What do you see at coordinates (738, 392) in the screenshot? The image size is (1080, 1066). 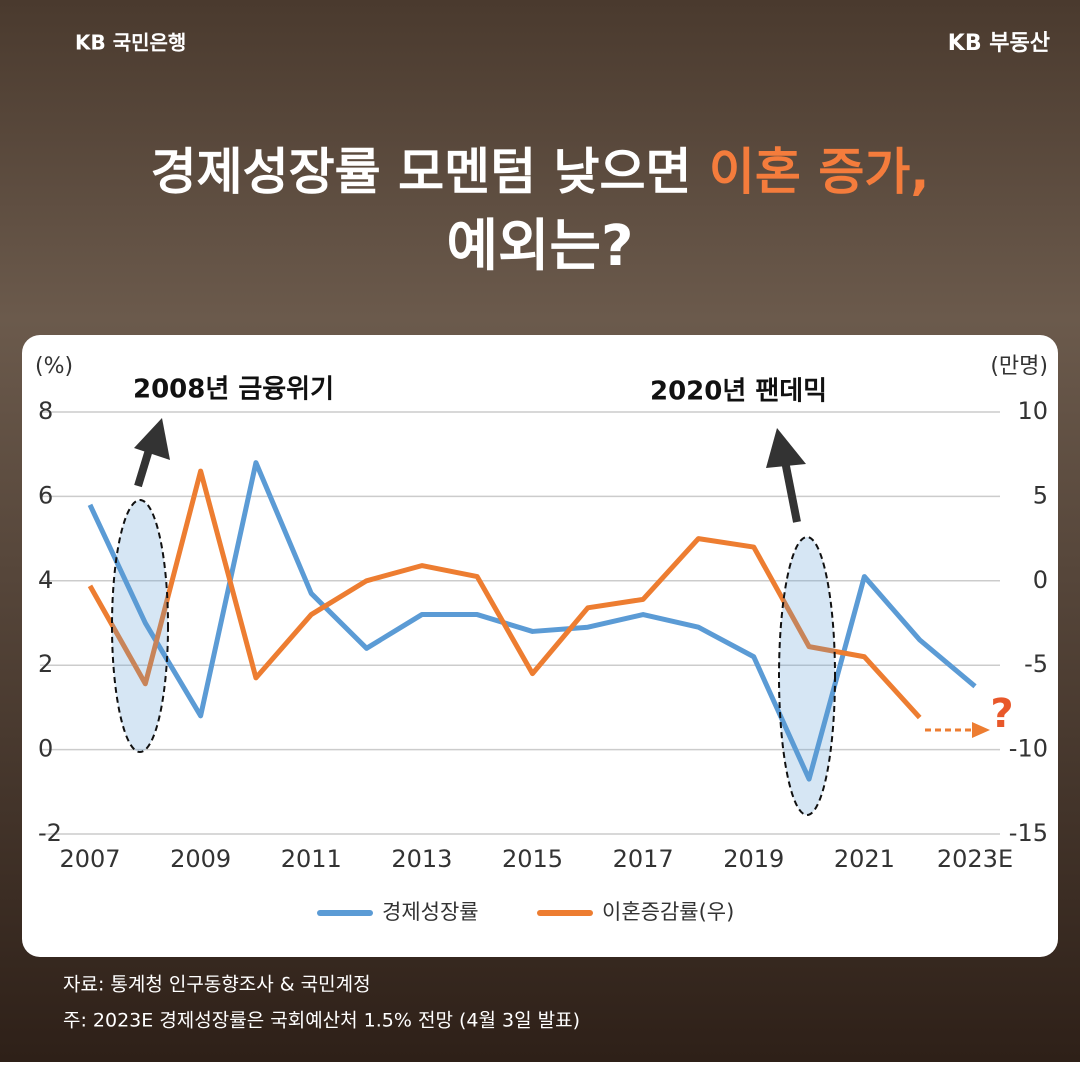 I see `annotation: 2020년 팬데믹` at bounding box center [738, 392].